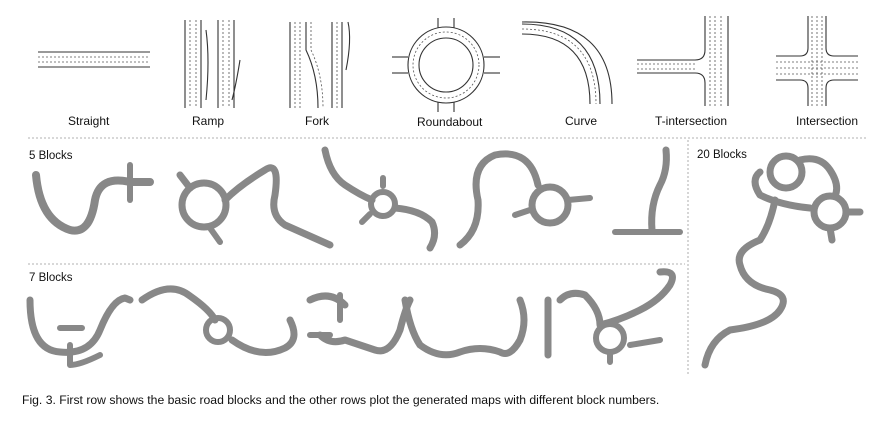 The image size is (881, 421). What do you see at coordinates (51, 156) in the screenshot?
I see `section-label-5-blocks: 5 Blocks` at bounding box center [51, 156].